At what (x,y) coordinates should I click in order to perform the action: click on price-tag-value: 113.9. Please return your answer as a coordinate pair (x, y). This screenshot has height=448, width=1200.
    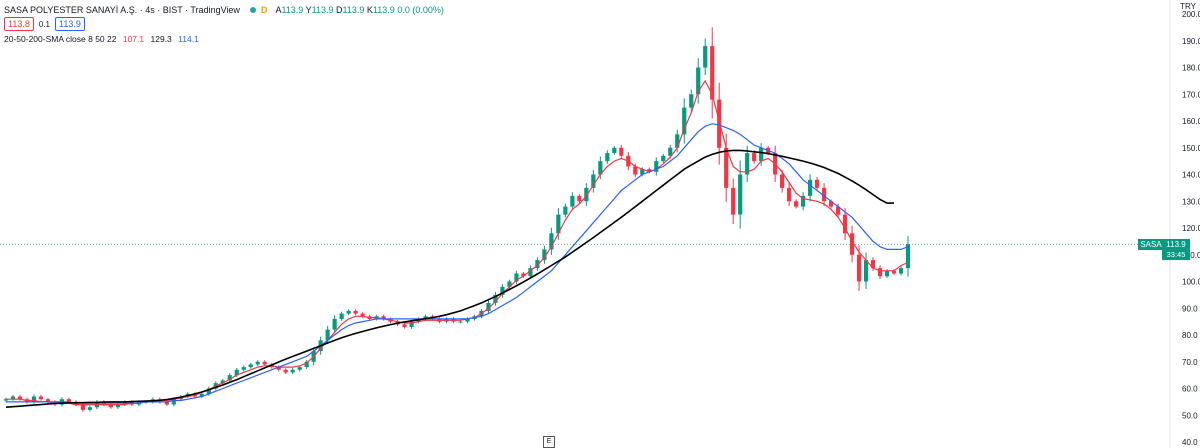
    Looking at the image, I should click on (1176, 244).